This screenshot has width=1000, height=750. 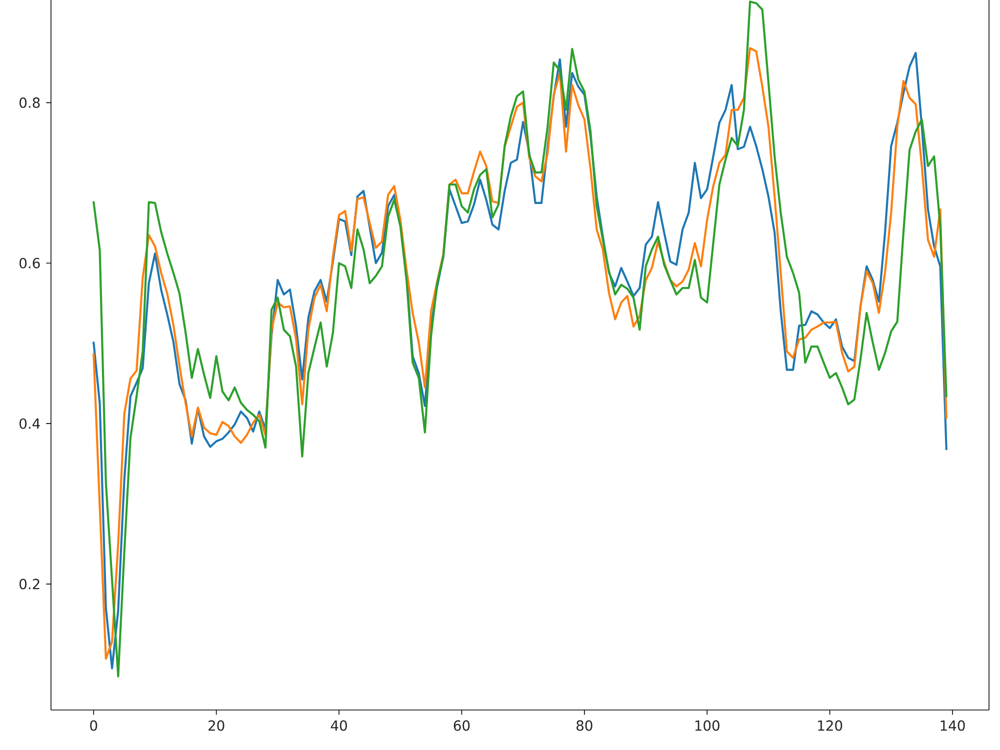 I want to click on x-tick-label: 100, so click(x=707, y=725).